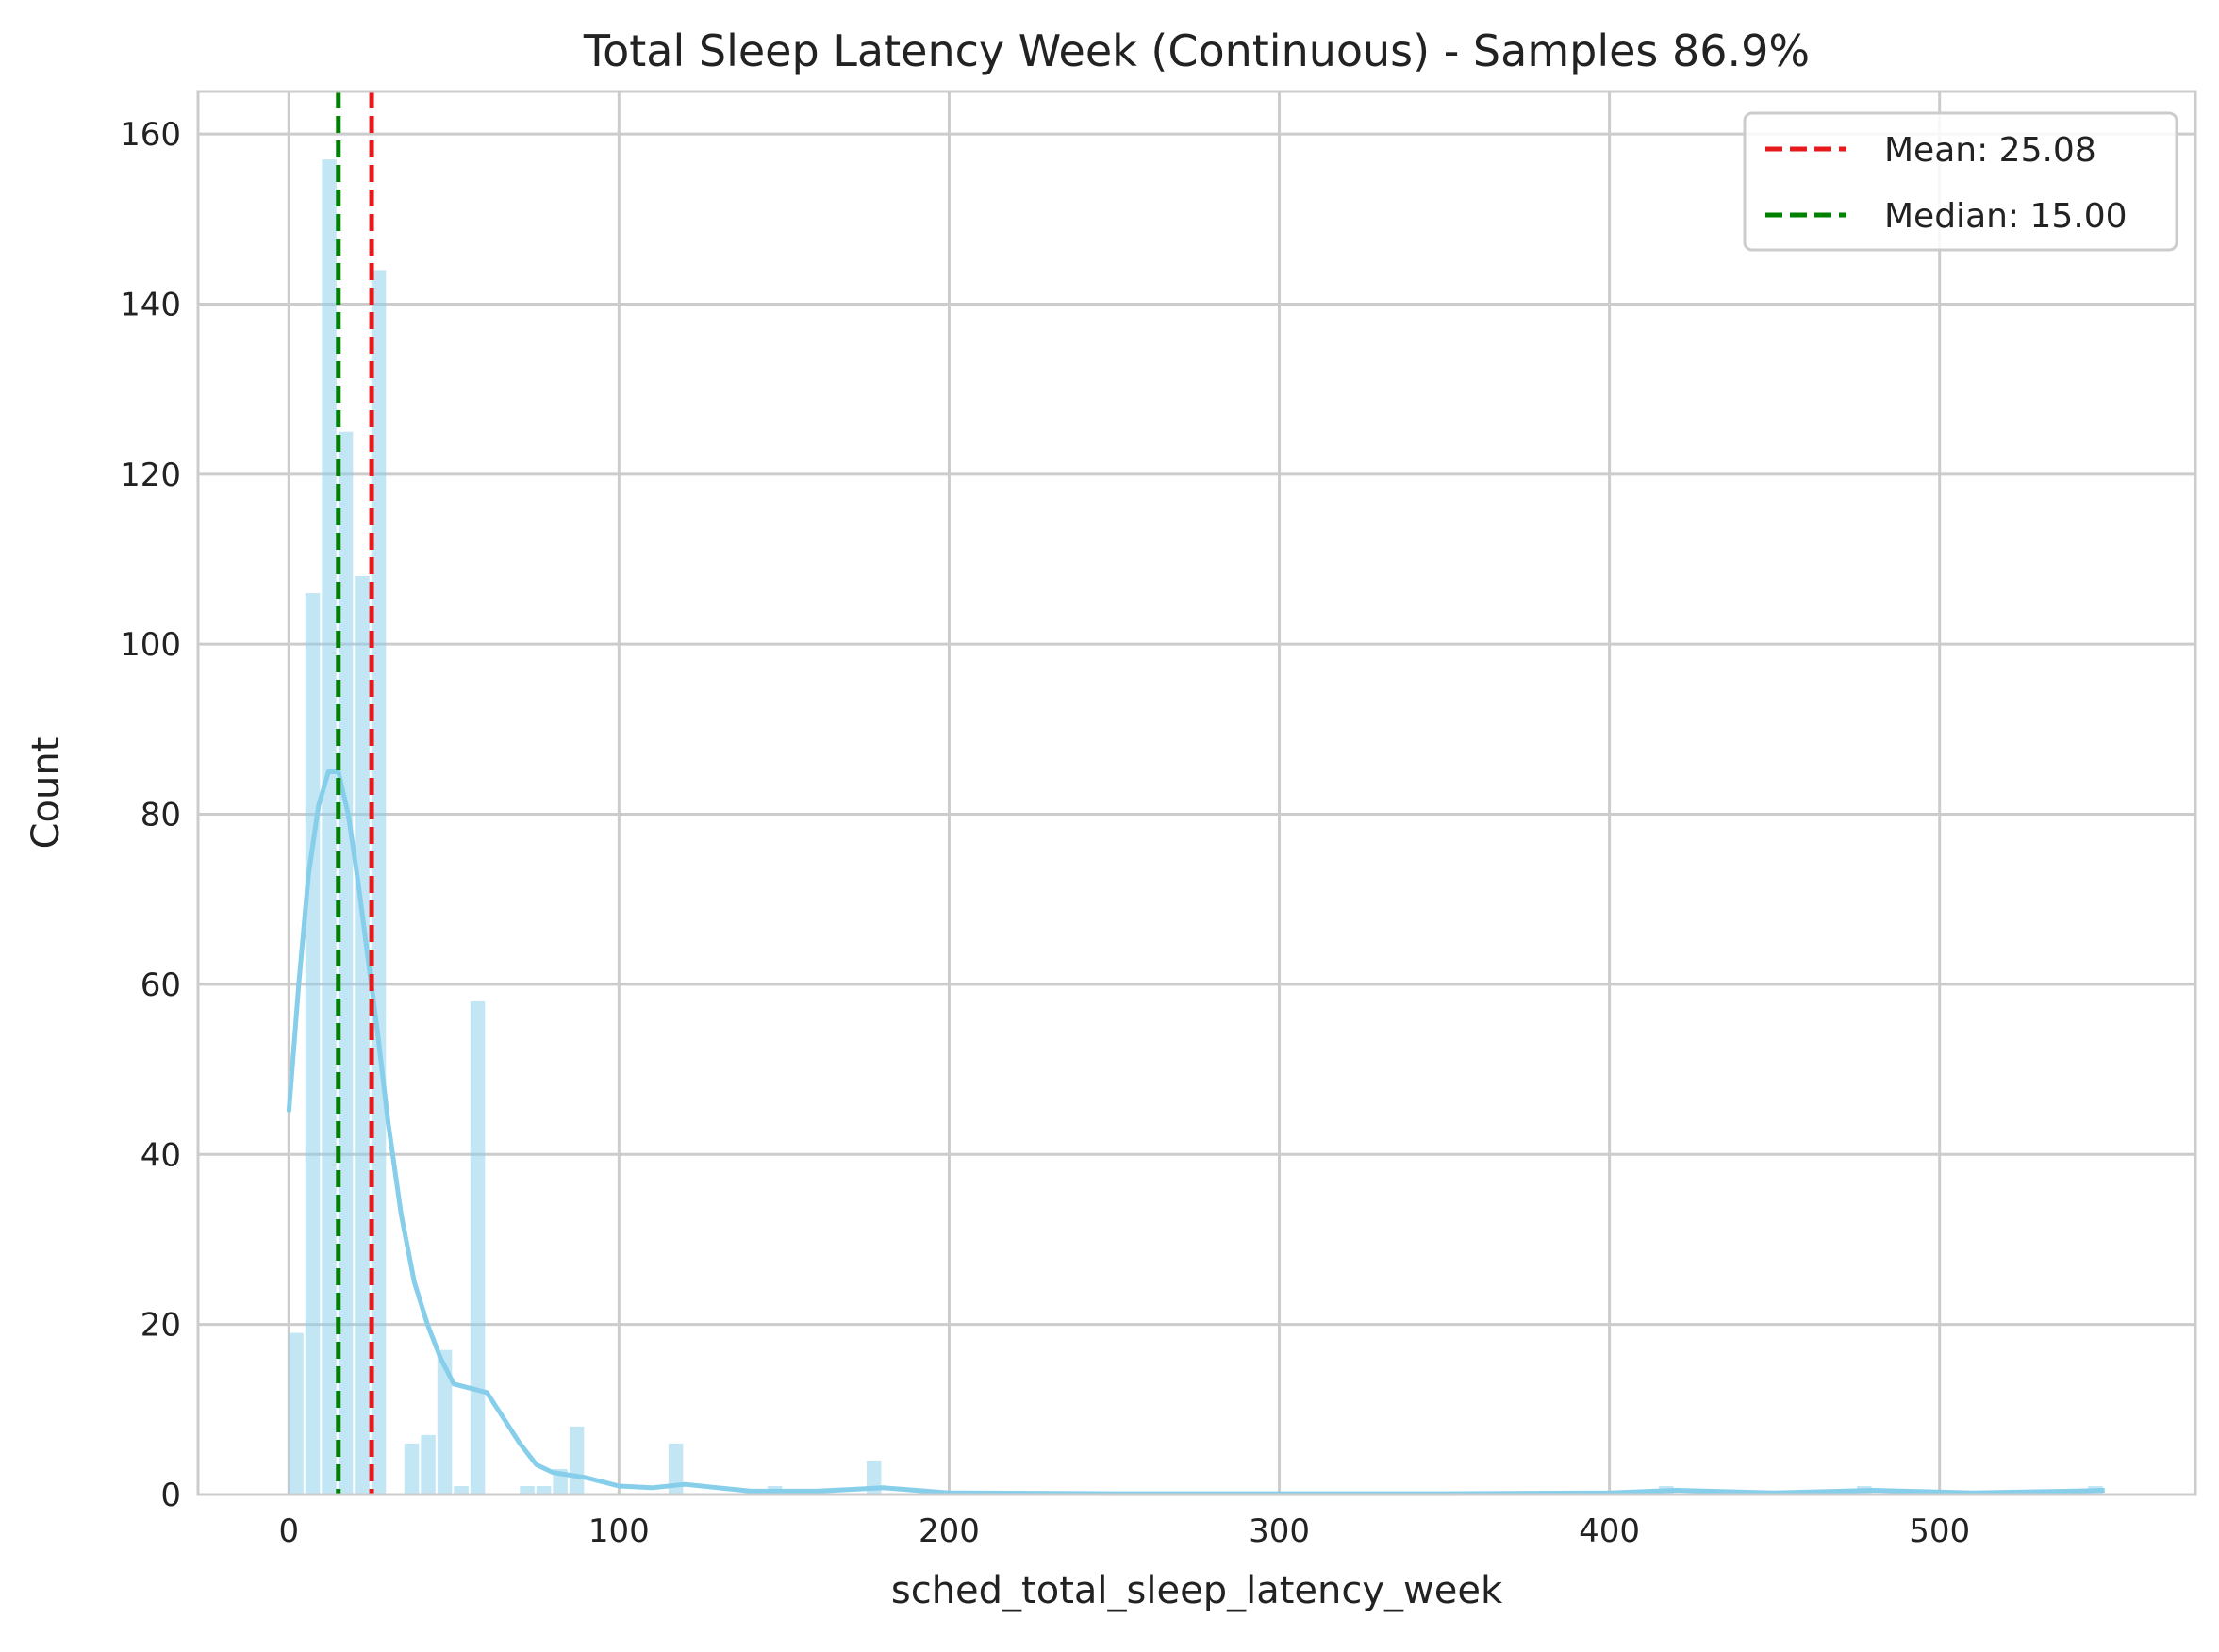 The height and width of the screenshot is (1652, 2219). Describe the element at coordinates (150, 645) in the screenshot. I see `y-tick-label: 100` at that location.